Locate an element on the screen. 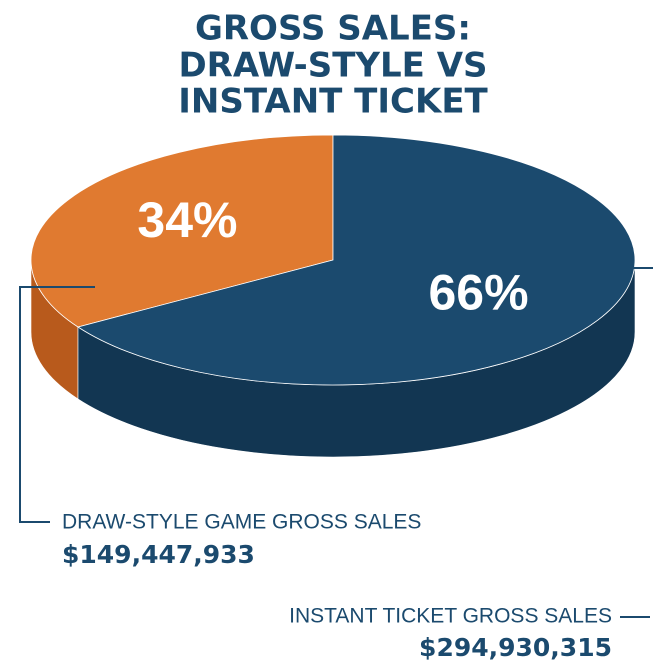  leader-line is located at coordinates (57, 404).